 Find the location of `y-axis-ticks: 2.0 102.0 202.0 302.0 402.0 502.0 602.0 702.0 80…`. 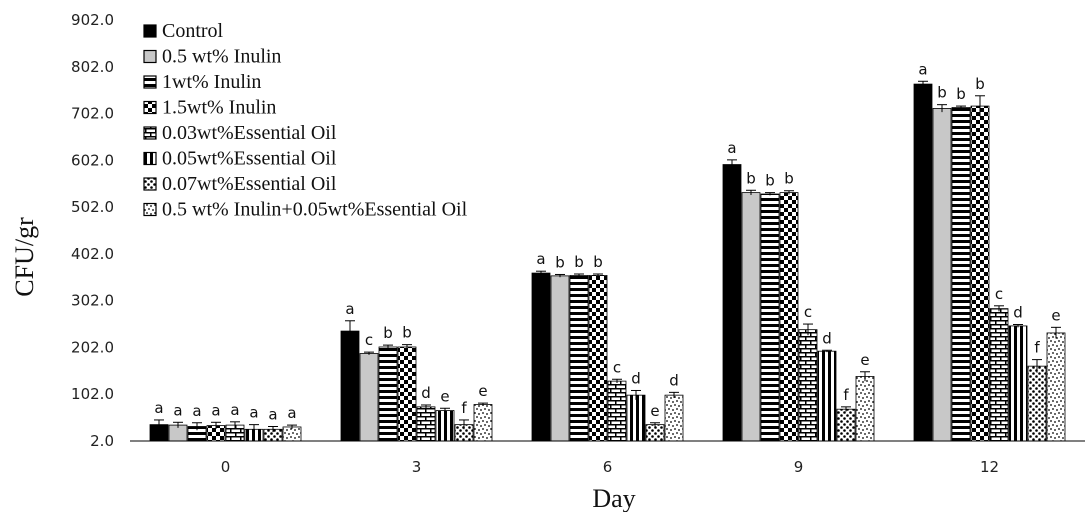

y-axis-ticks: 2.0 102.0 202.0 302.0 402.0 502.0 602.0 702.0 80… is located at coordinates (92, 230).